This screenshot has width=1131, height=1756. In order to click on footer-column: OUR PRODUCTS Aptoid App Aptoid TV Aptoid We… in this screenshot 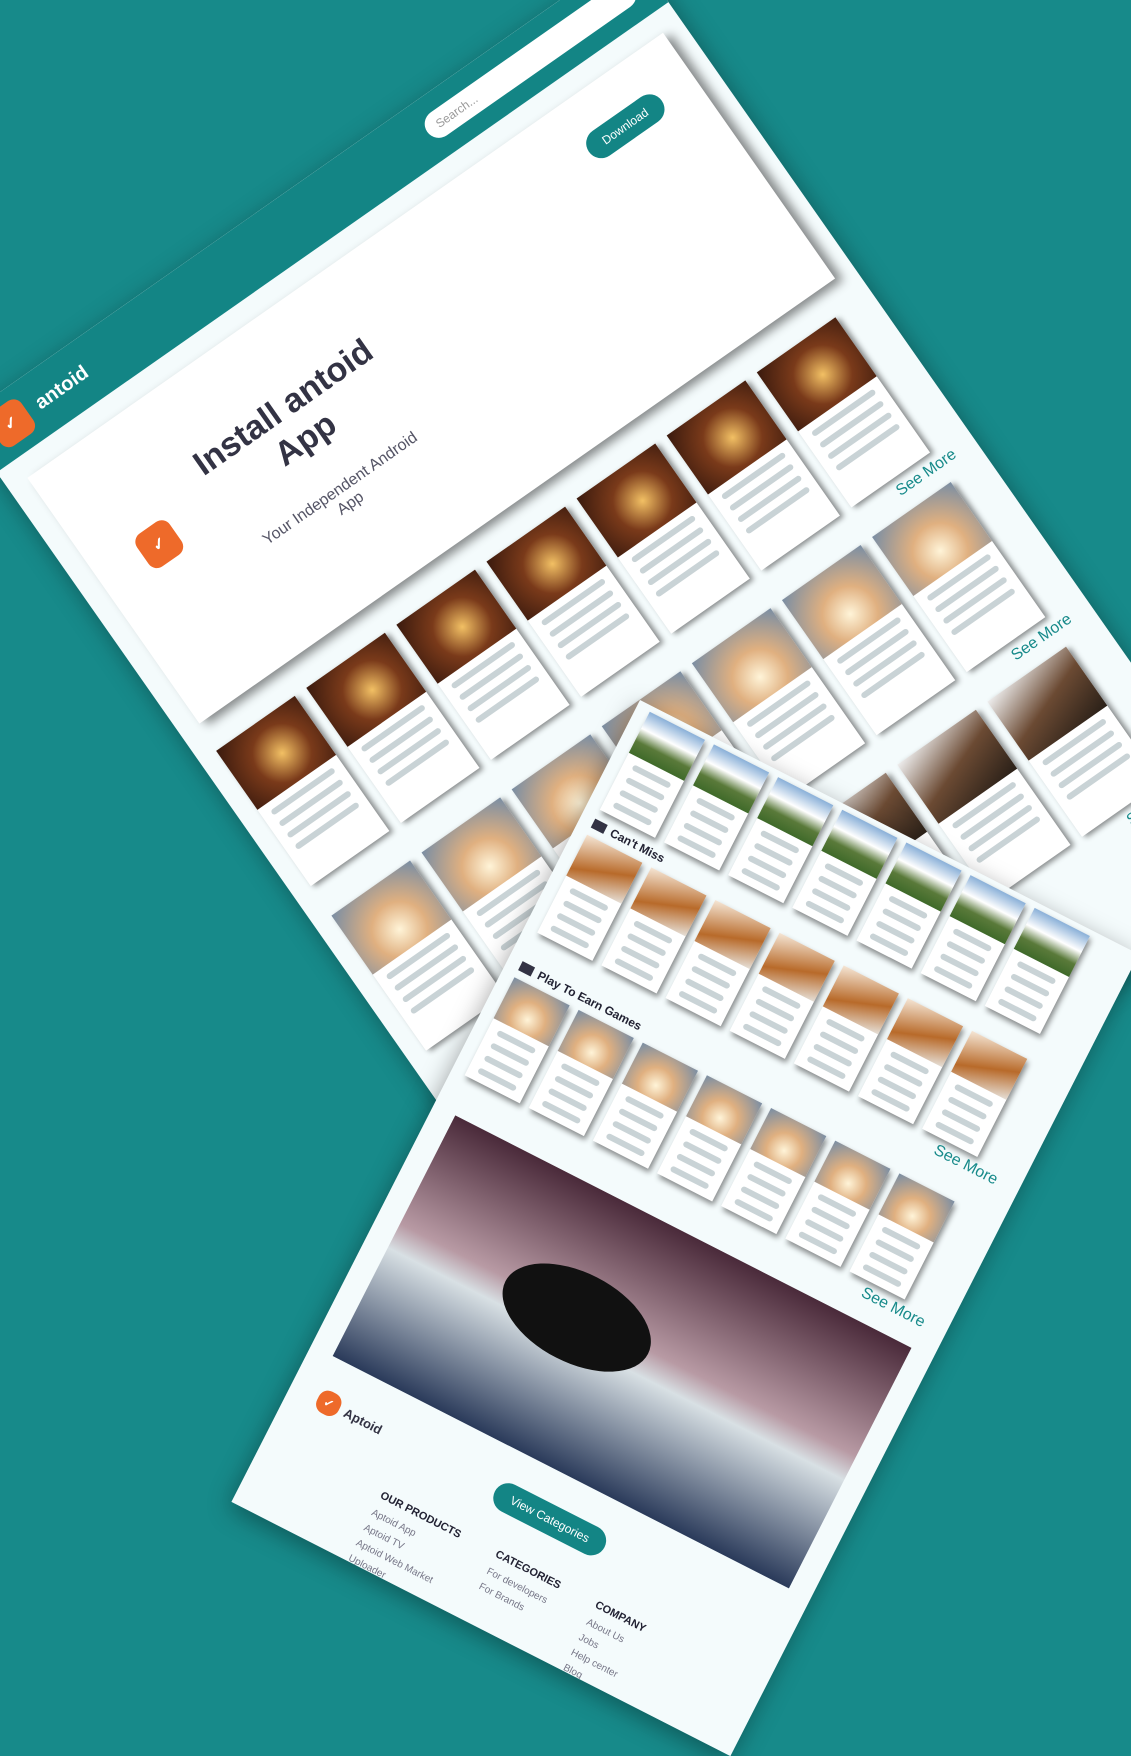, I will do `click(399, 1557)`.